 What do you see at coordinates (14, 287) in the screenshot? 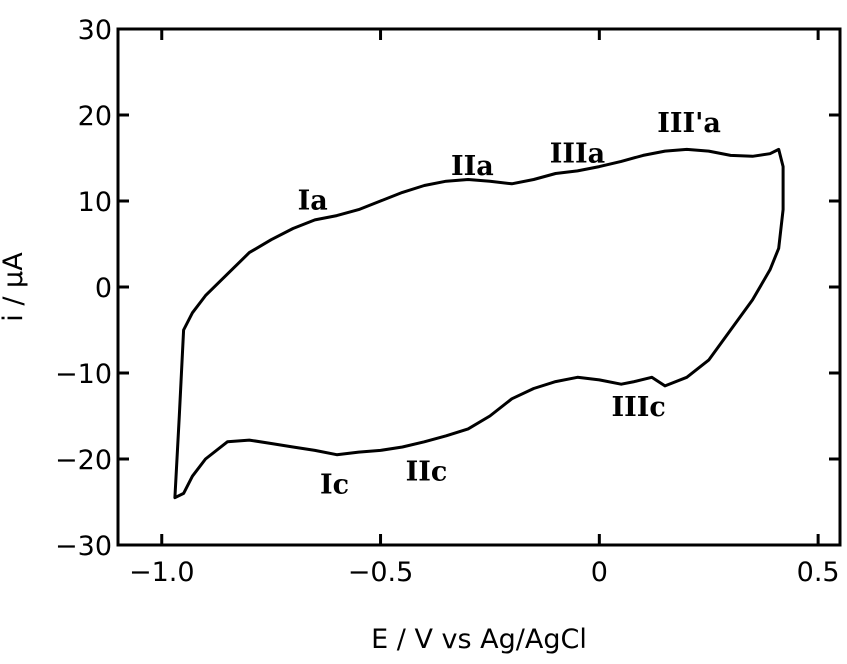
I see `y-axis-title: i / μA` at bounding box center [14, 287].